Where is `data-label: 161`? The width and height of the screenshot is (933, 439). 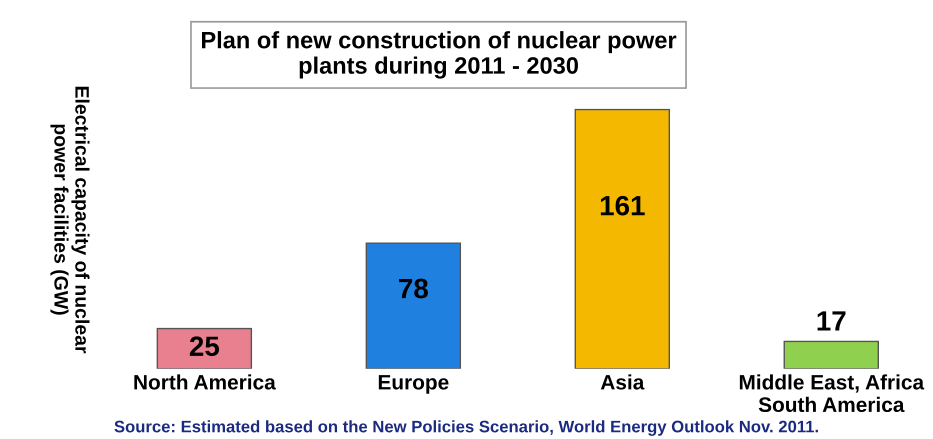 data-label: 161 is located at coordinates (622, 206).